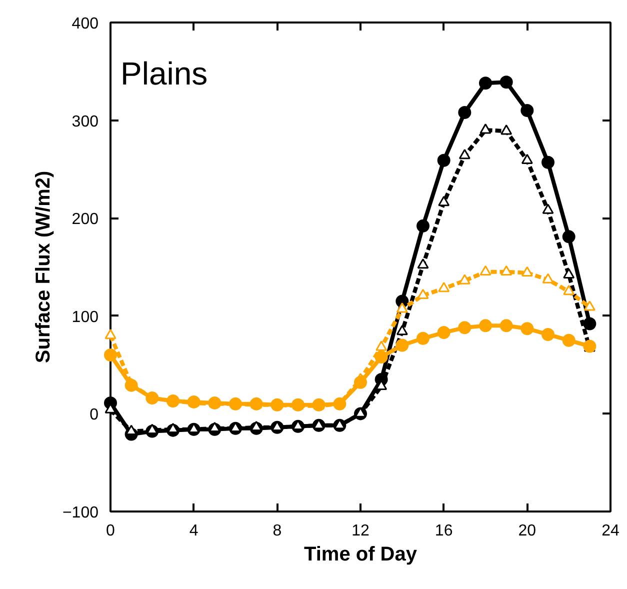 The height and width of the screenshot is (589, 627). What do you see at coordinates (611, 531) in the screenshot?
I see `x-tick-label: 24` at bounding box center [611, 531].